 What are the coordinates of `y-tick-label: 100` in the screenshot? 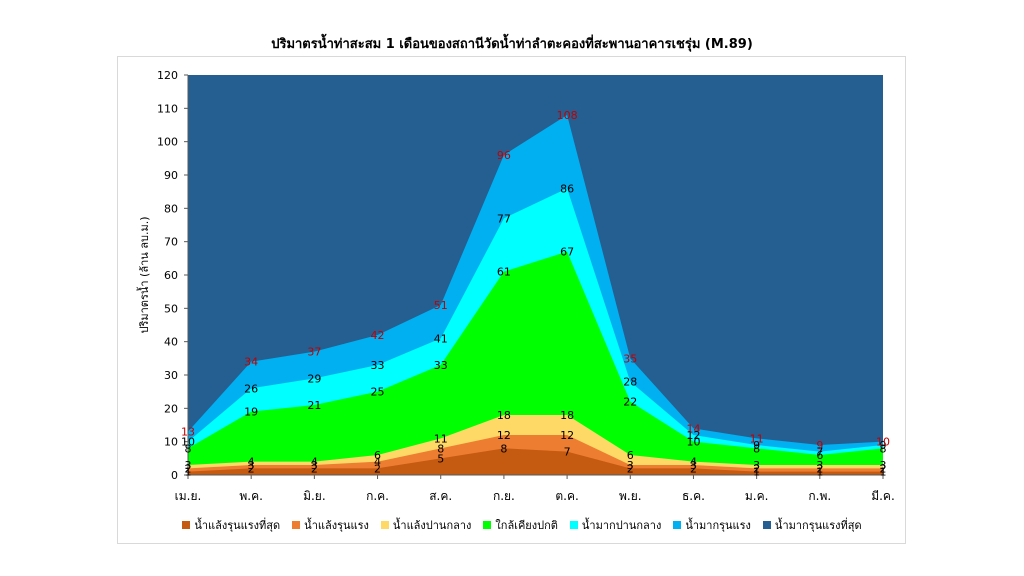 It's located at (167, 142).